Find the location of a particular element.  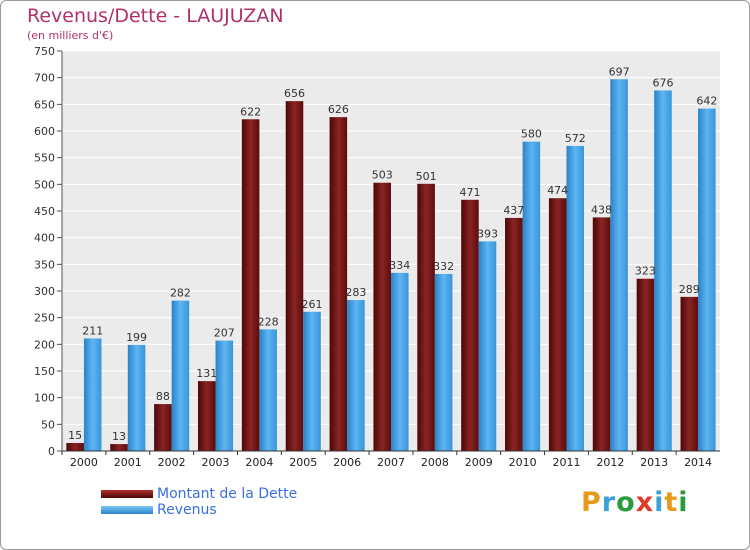

value-label-dette: 438 is located at coordinates (601, 209).